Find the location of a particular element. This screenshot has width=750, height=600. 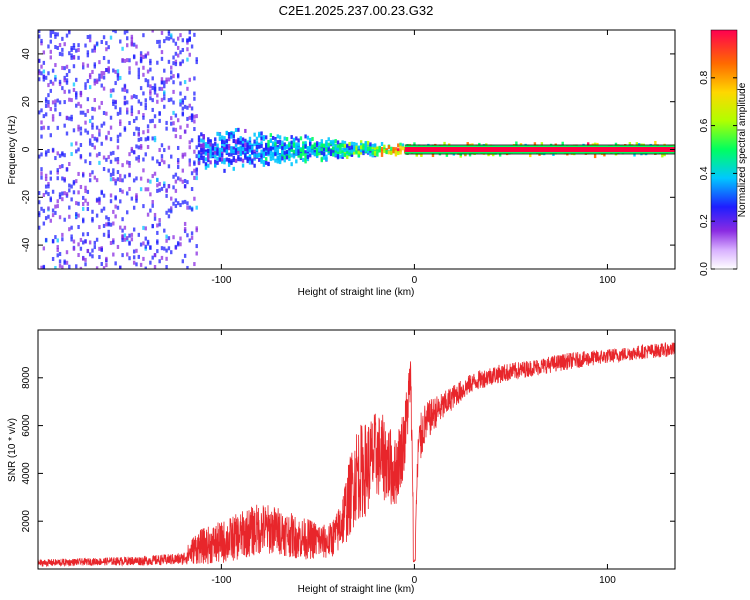

snr-y-label: SNR (10 * v/v) is located at coordinates (12, 450).